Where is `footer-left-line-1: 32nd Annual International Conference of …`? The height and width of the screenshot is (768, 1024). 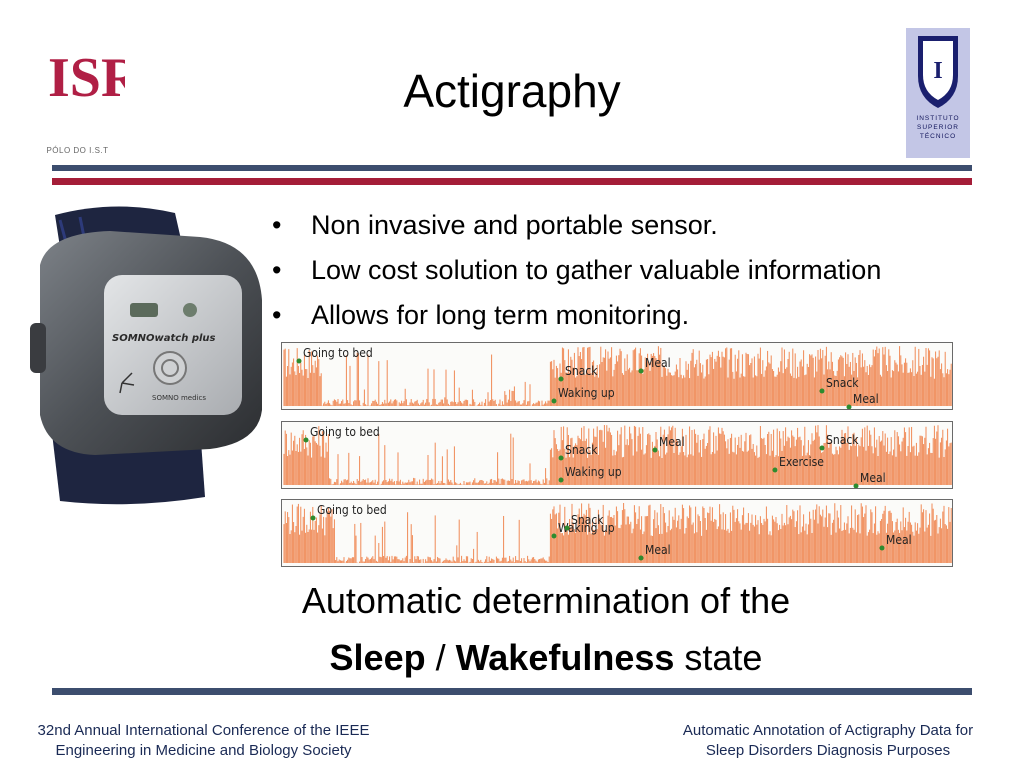 footer-left-line-1: 32nd Annual International Conference of … is located at coordinates (203, 730).